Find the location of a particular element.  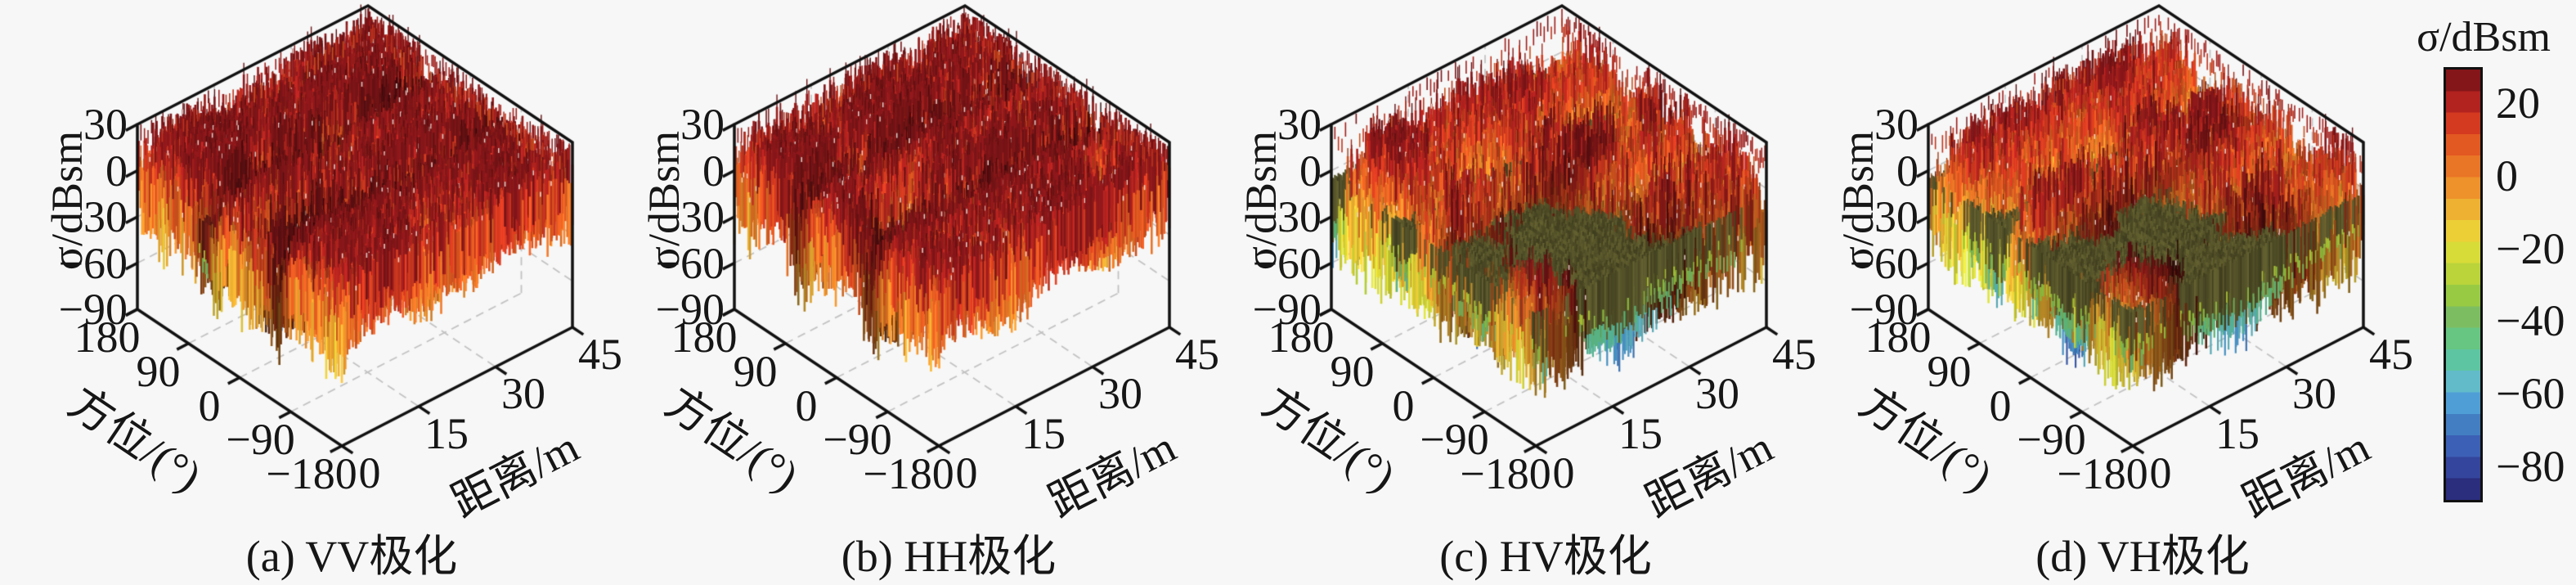

plot-b-range-tick-label: 15 is located at coordinates (1043, 433).